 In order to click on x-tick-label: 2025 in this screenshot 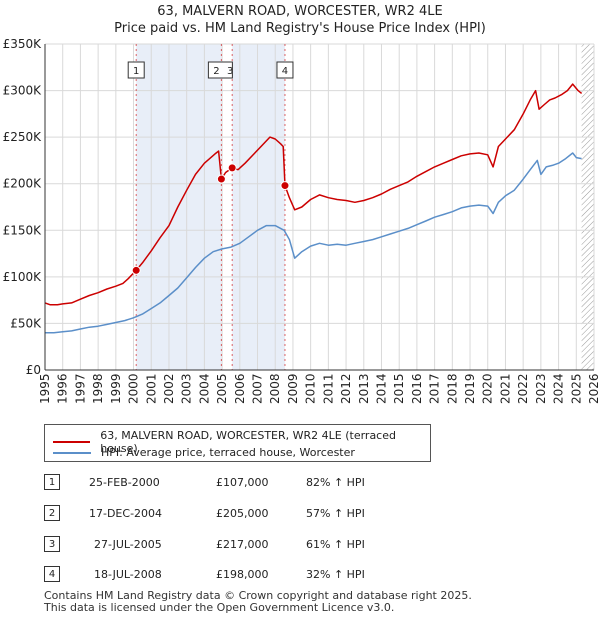, I will do `click(576, 388)`.